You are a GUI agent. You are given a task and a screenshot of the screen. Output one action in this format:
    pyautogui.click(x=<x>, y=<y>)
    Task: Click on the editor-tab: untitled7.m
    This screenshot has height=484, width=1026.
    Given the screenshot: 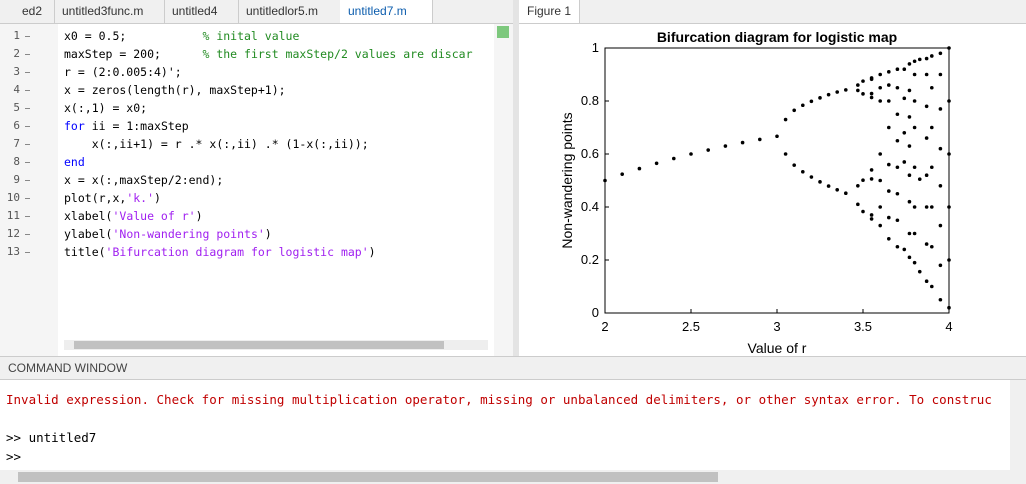 What is the action you would take?
    pyautogui.click(x=386, y=11)
    